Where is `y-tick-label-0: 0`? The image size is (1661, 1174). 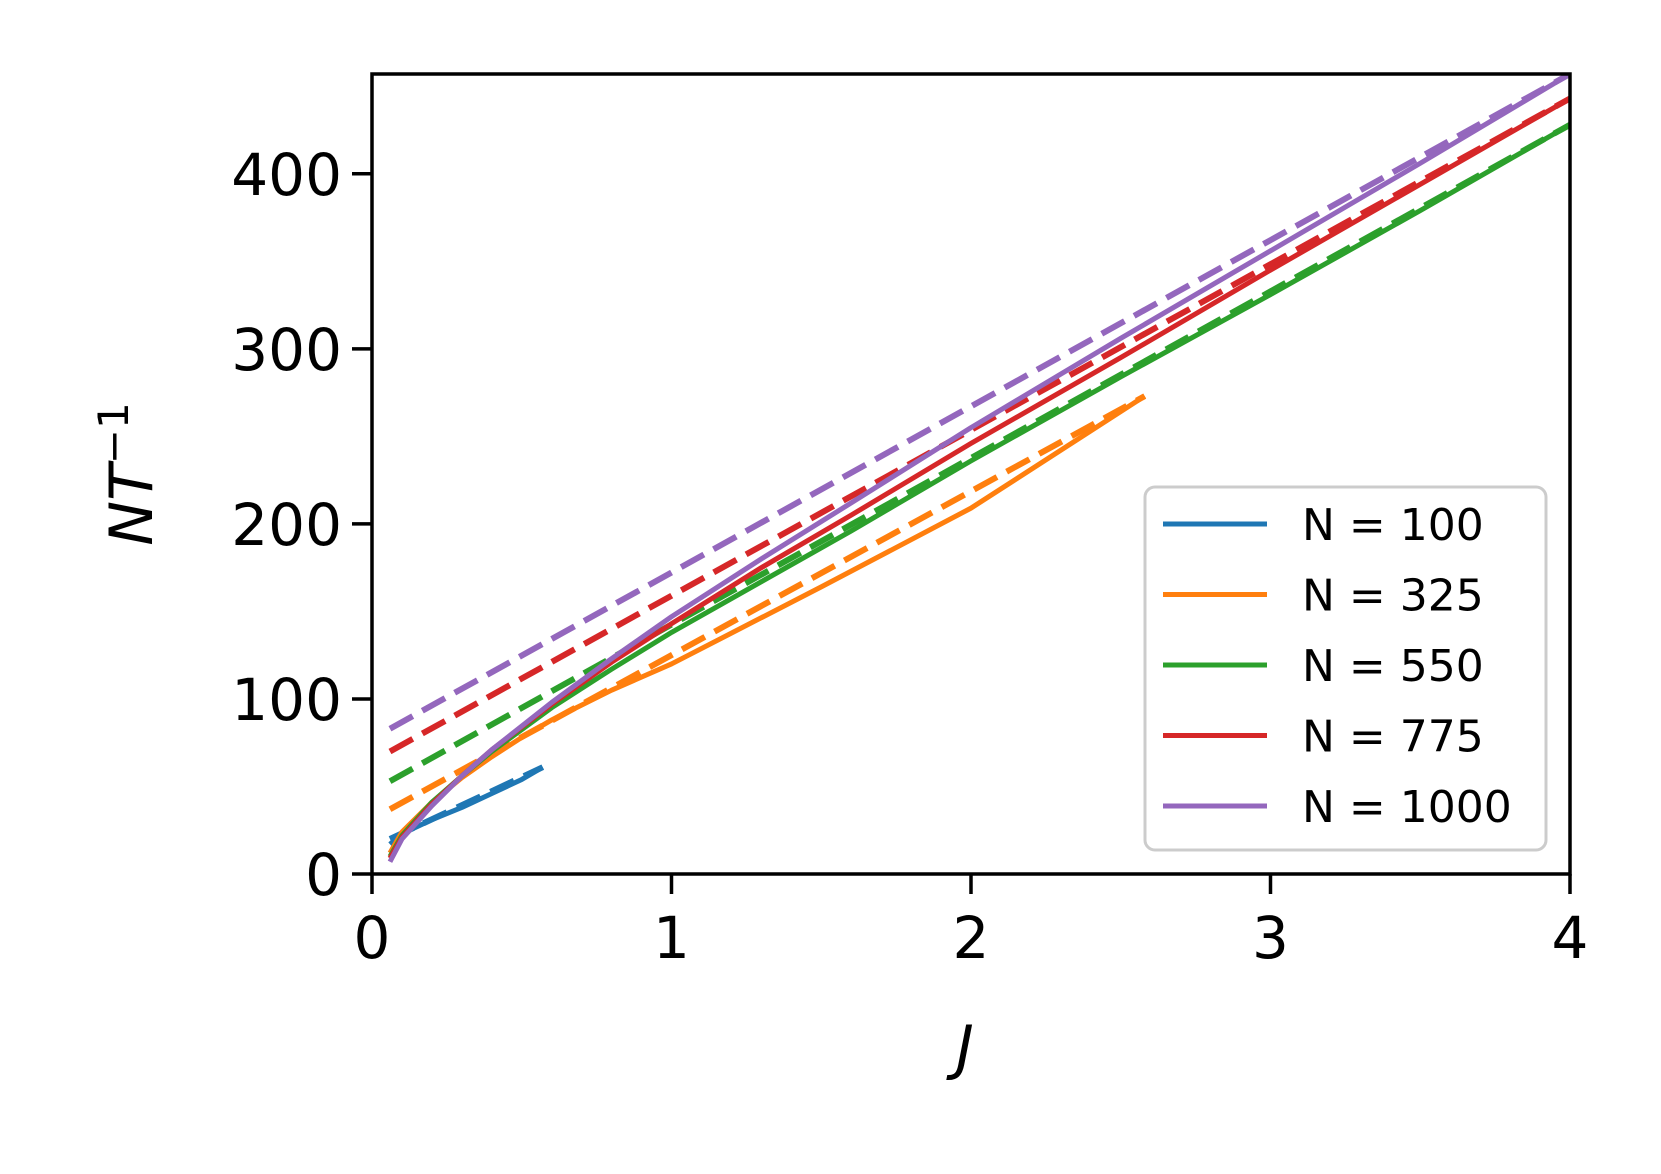 y-tick-label-0: 0 is located at coordinates (323, 875).